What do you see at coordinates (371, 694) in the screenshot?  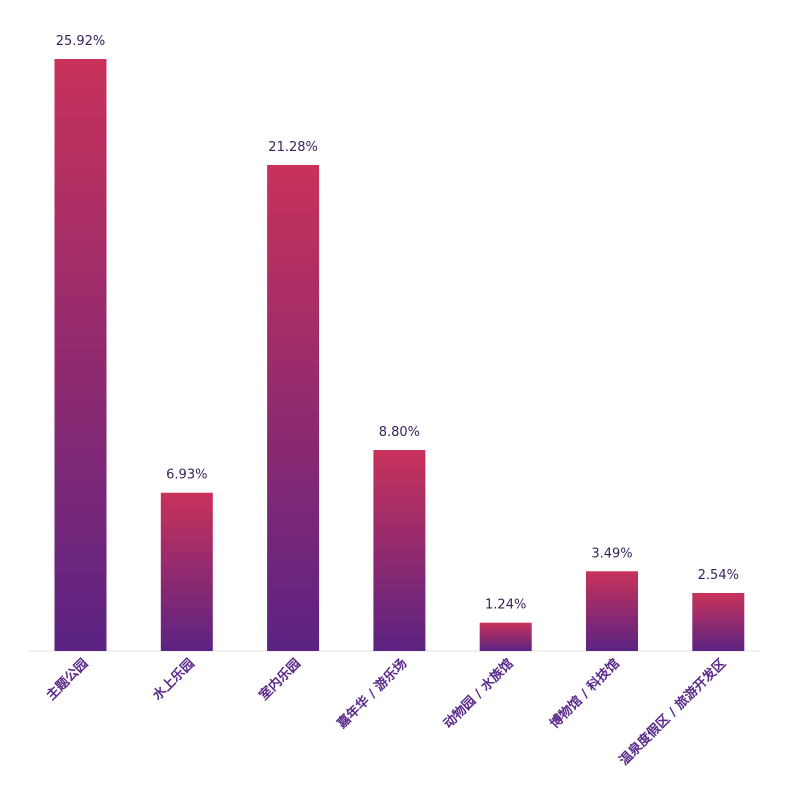 I see `category-label-4: 嘉年华 / 游乐场` at bounding box center [371, 694].